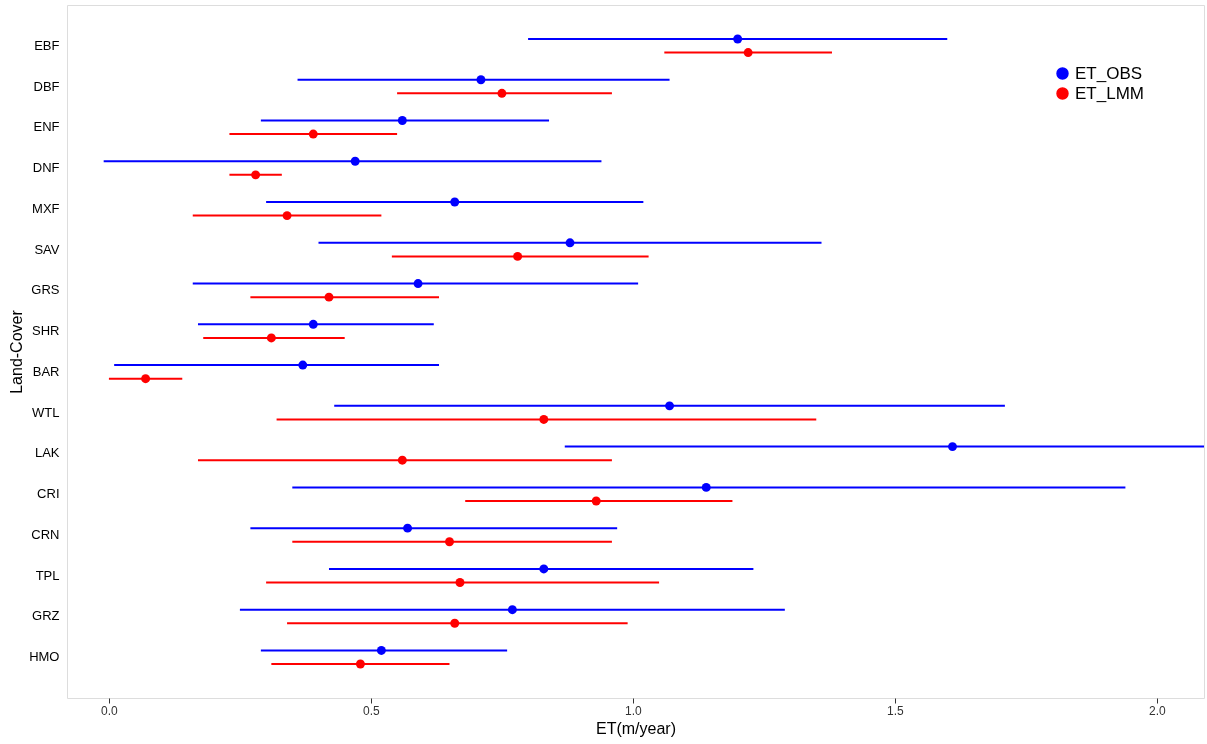 The width and height of the screenshot is (1207, 744). I want to click on y-tick-label: TPL, so click(47, 575).